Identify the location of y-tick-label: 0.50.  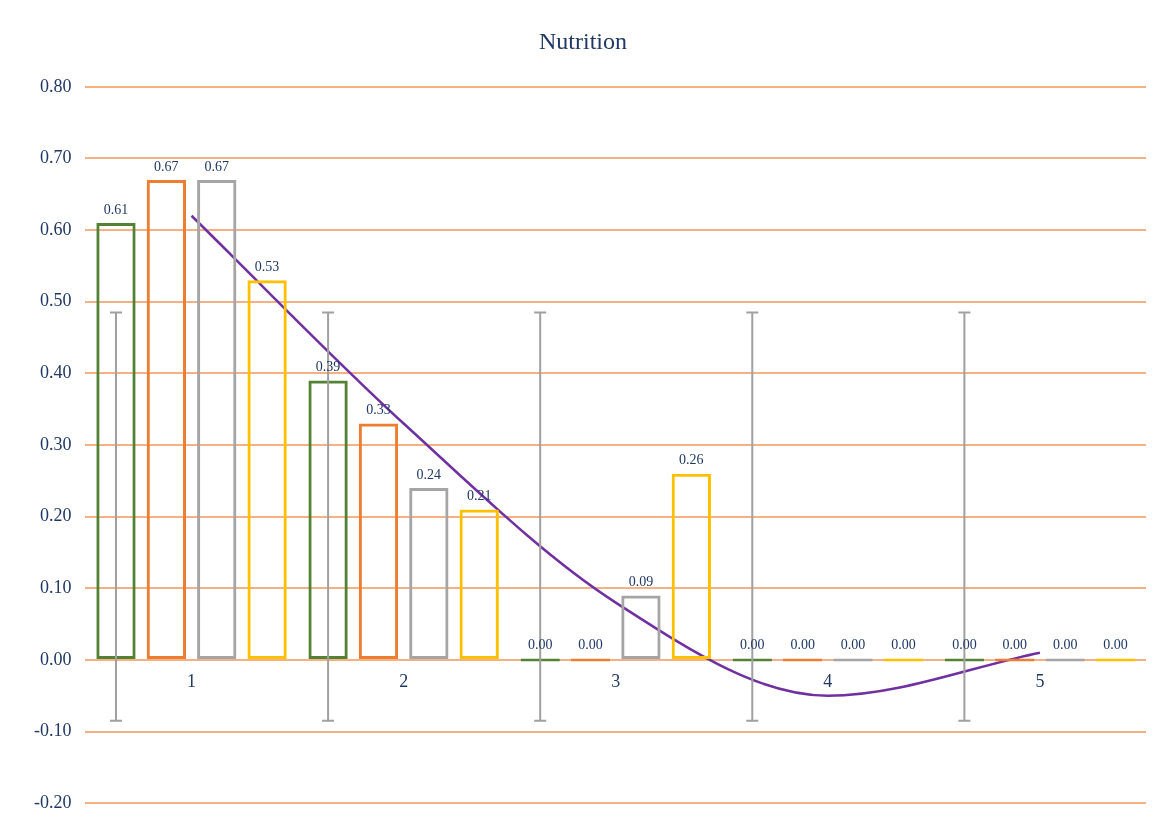
(55, 300).